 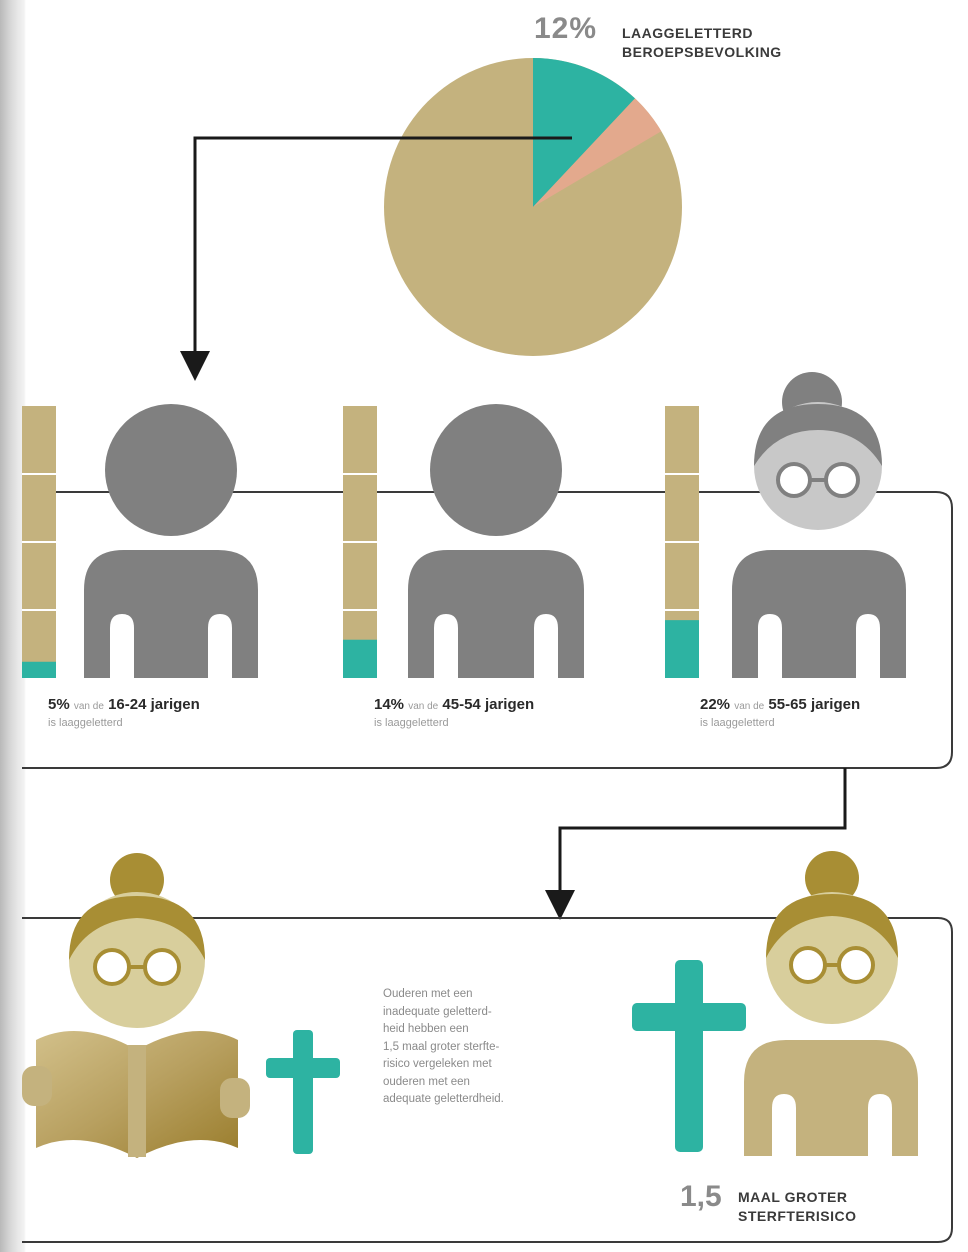 What do you see at coordinates (488, 704) in the screenshot?
I see `group-age: 45-54 jarigen` at bounding box center [488, 704].